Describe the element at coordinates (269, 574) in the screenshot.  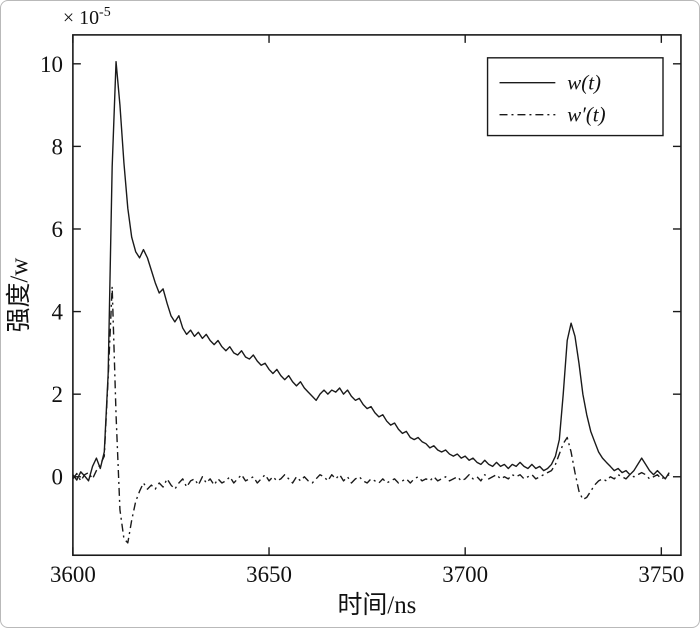
I see `x-tick-label: 3650` at that location.